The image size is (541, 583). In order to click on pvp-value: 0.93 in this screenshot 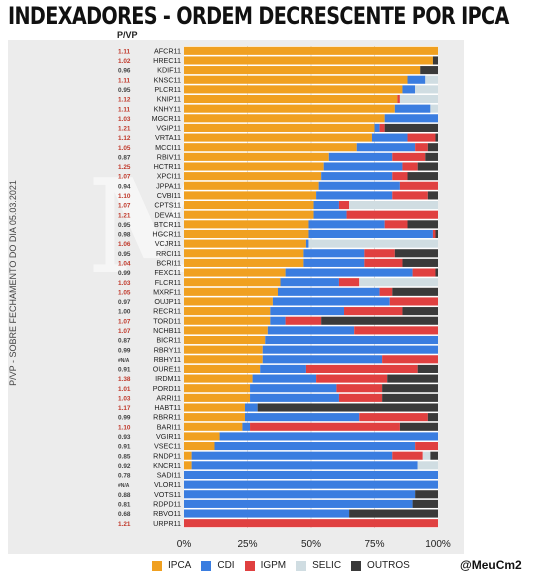, I will do `click(124, 437)`.